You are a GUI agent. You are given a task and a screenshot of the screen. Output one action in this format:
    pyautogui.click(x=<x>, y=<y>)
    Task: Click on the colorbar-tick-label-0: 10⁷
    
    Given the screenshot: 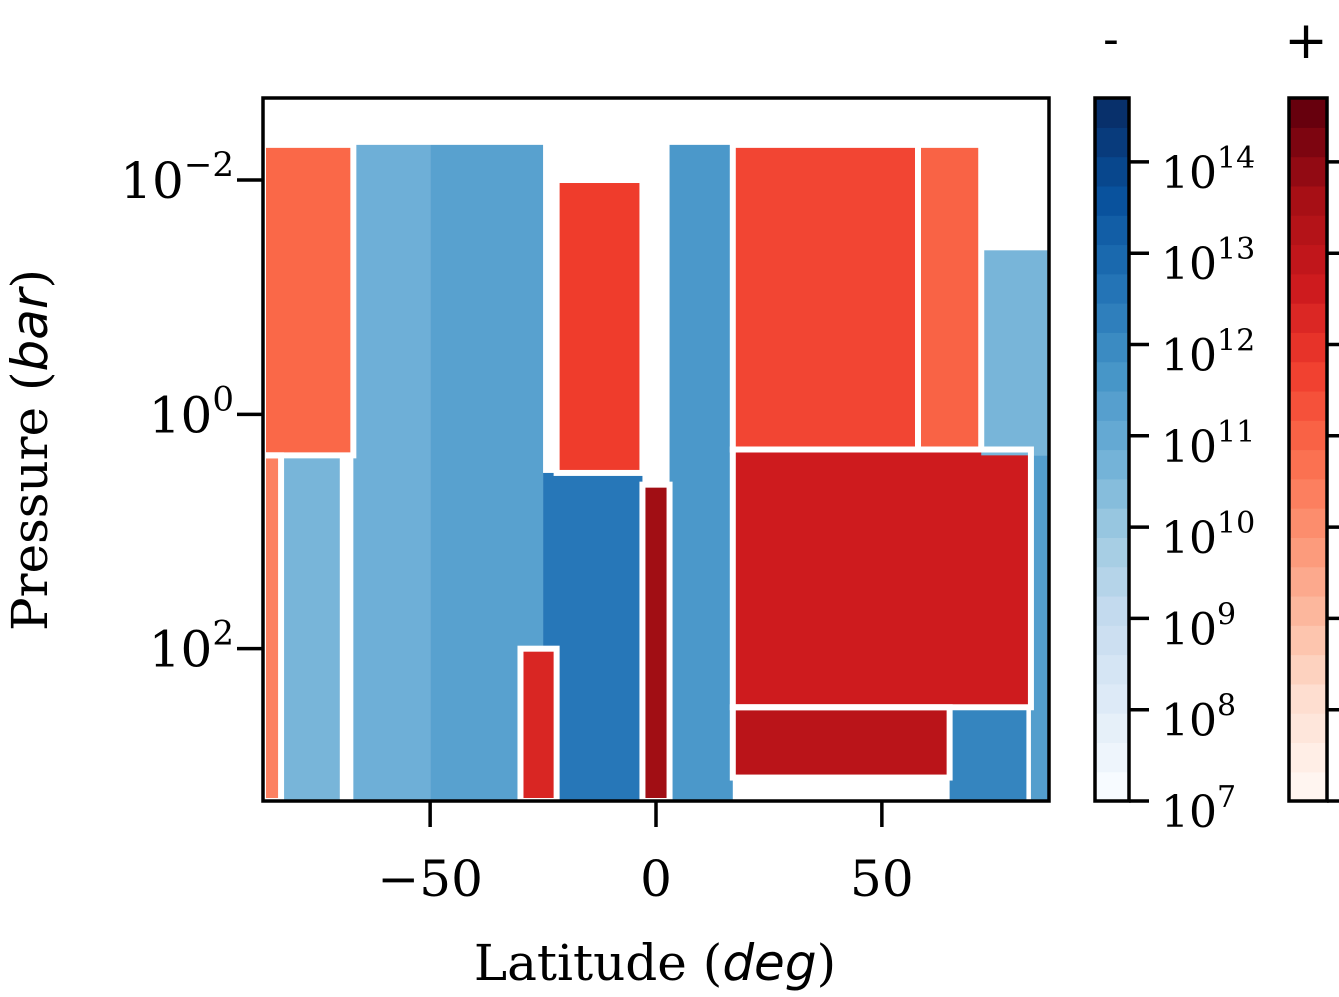 What is the action you would take?
    pyautogui.click(x=1198, y=809)
    